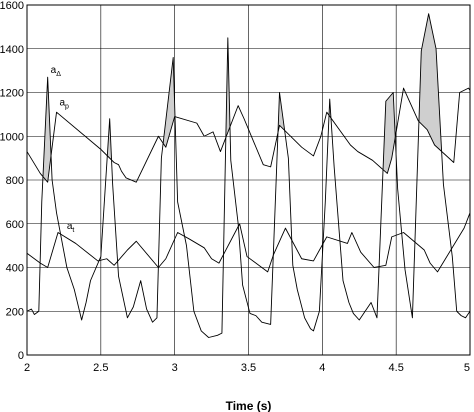  I want to click on series-label-sub: p, so click(67, 107).